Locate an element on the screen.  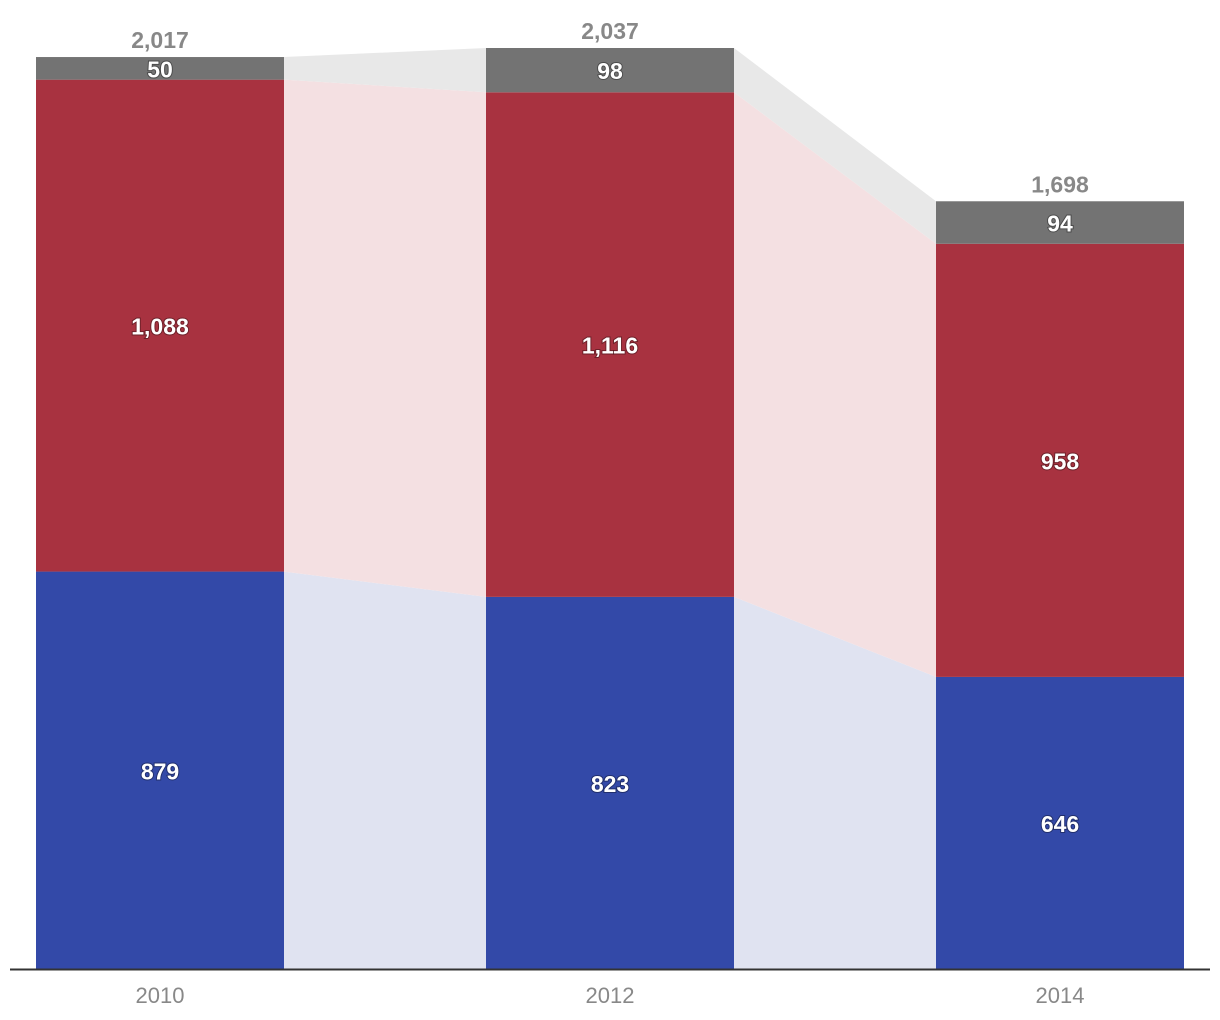
segment-value-label: 50 is located at coordinates (160, 69).